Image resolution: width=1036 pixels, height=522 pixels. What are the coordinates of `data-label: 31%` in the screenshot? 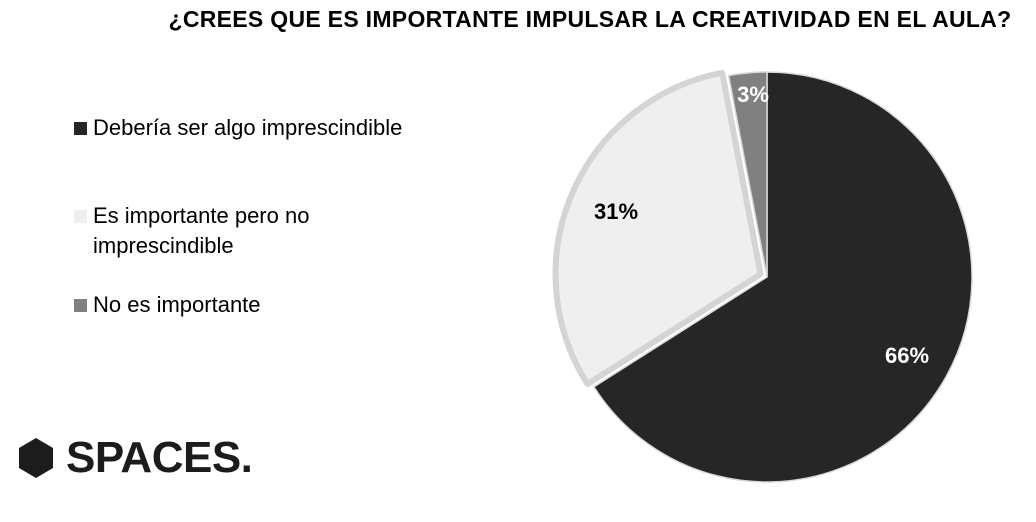 It's located at (616, 211).